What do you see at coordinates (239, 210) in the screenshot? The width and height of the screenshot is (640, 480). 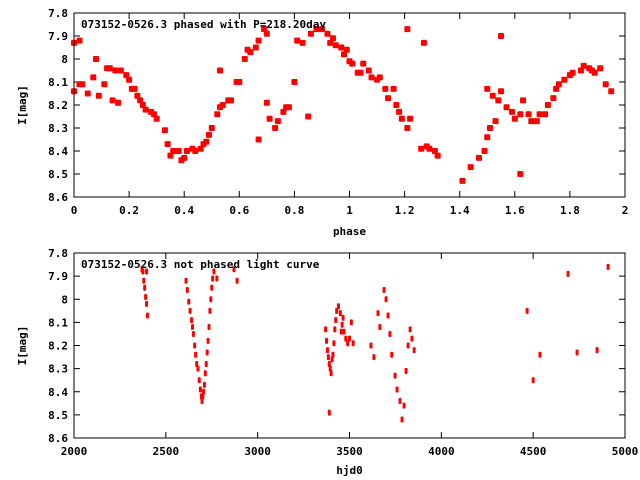 I see `x-tick-label: 0.6` at bounding box center [239, 210].